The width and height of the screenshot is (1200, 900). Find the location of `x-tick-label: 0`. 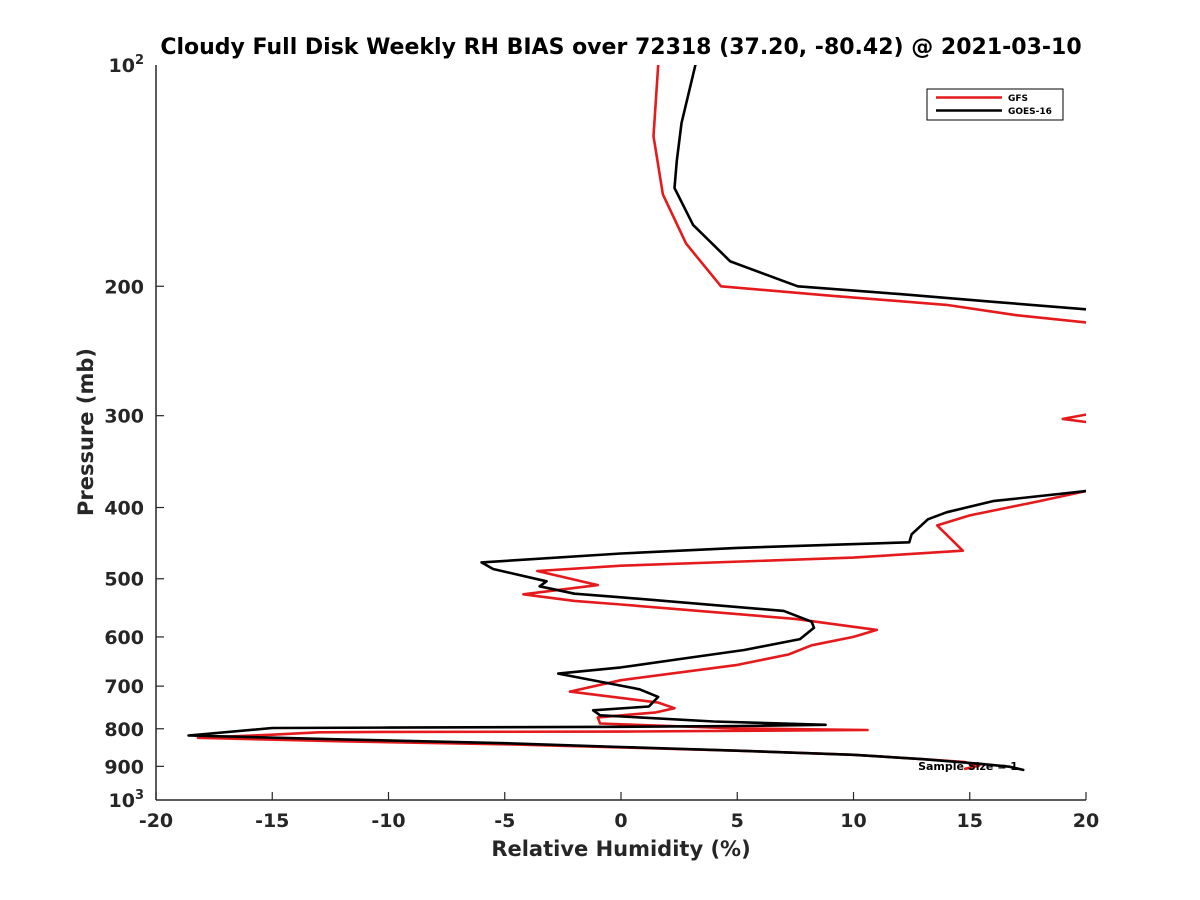

x-tick-label: 0 is located at coordinates (620, 821).